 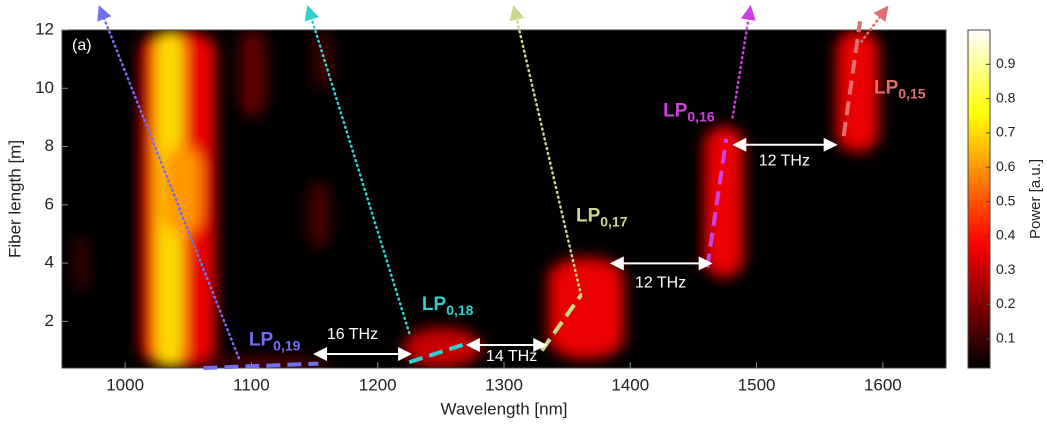 What do you see at coordinates (44, 28) in the screenshot?
I see `y-tick-label: 12` at bounding box center [44, 28].